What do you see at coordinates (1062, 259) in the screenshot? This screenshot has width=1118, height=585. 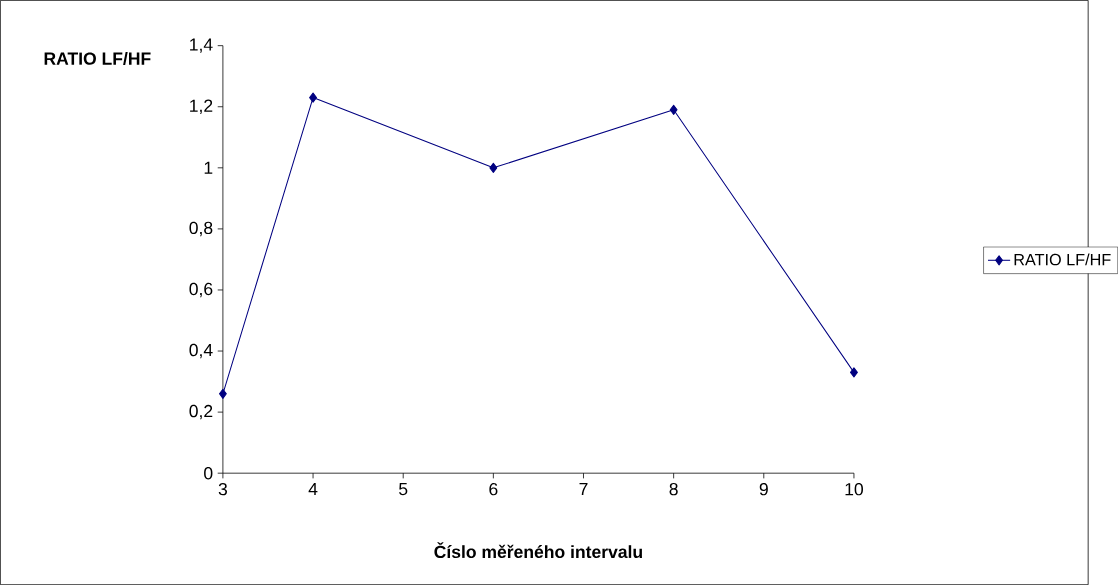 I see `legend-label: RATIO LF/HF` at bounding box center [1062, 259].